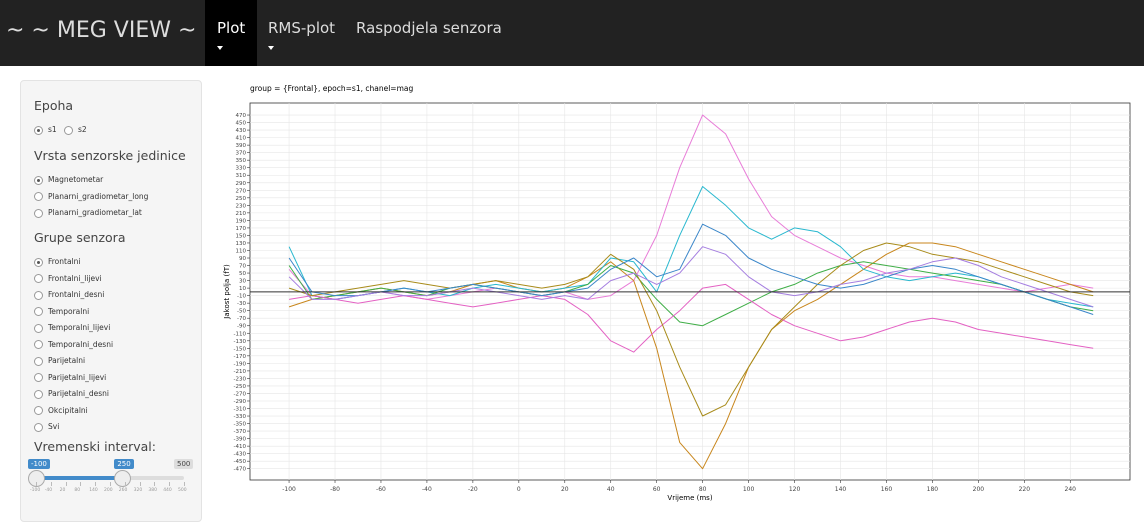 Image resolution: width=1144 pixels, height=522 pixels. Describe the element at coordinates (240, 394) in the screenshot. I see `y-tick-label: -270` at that location.